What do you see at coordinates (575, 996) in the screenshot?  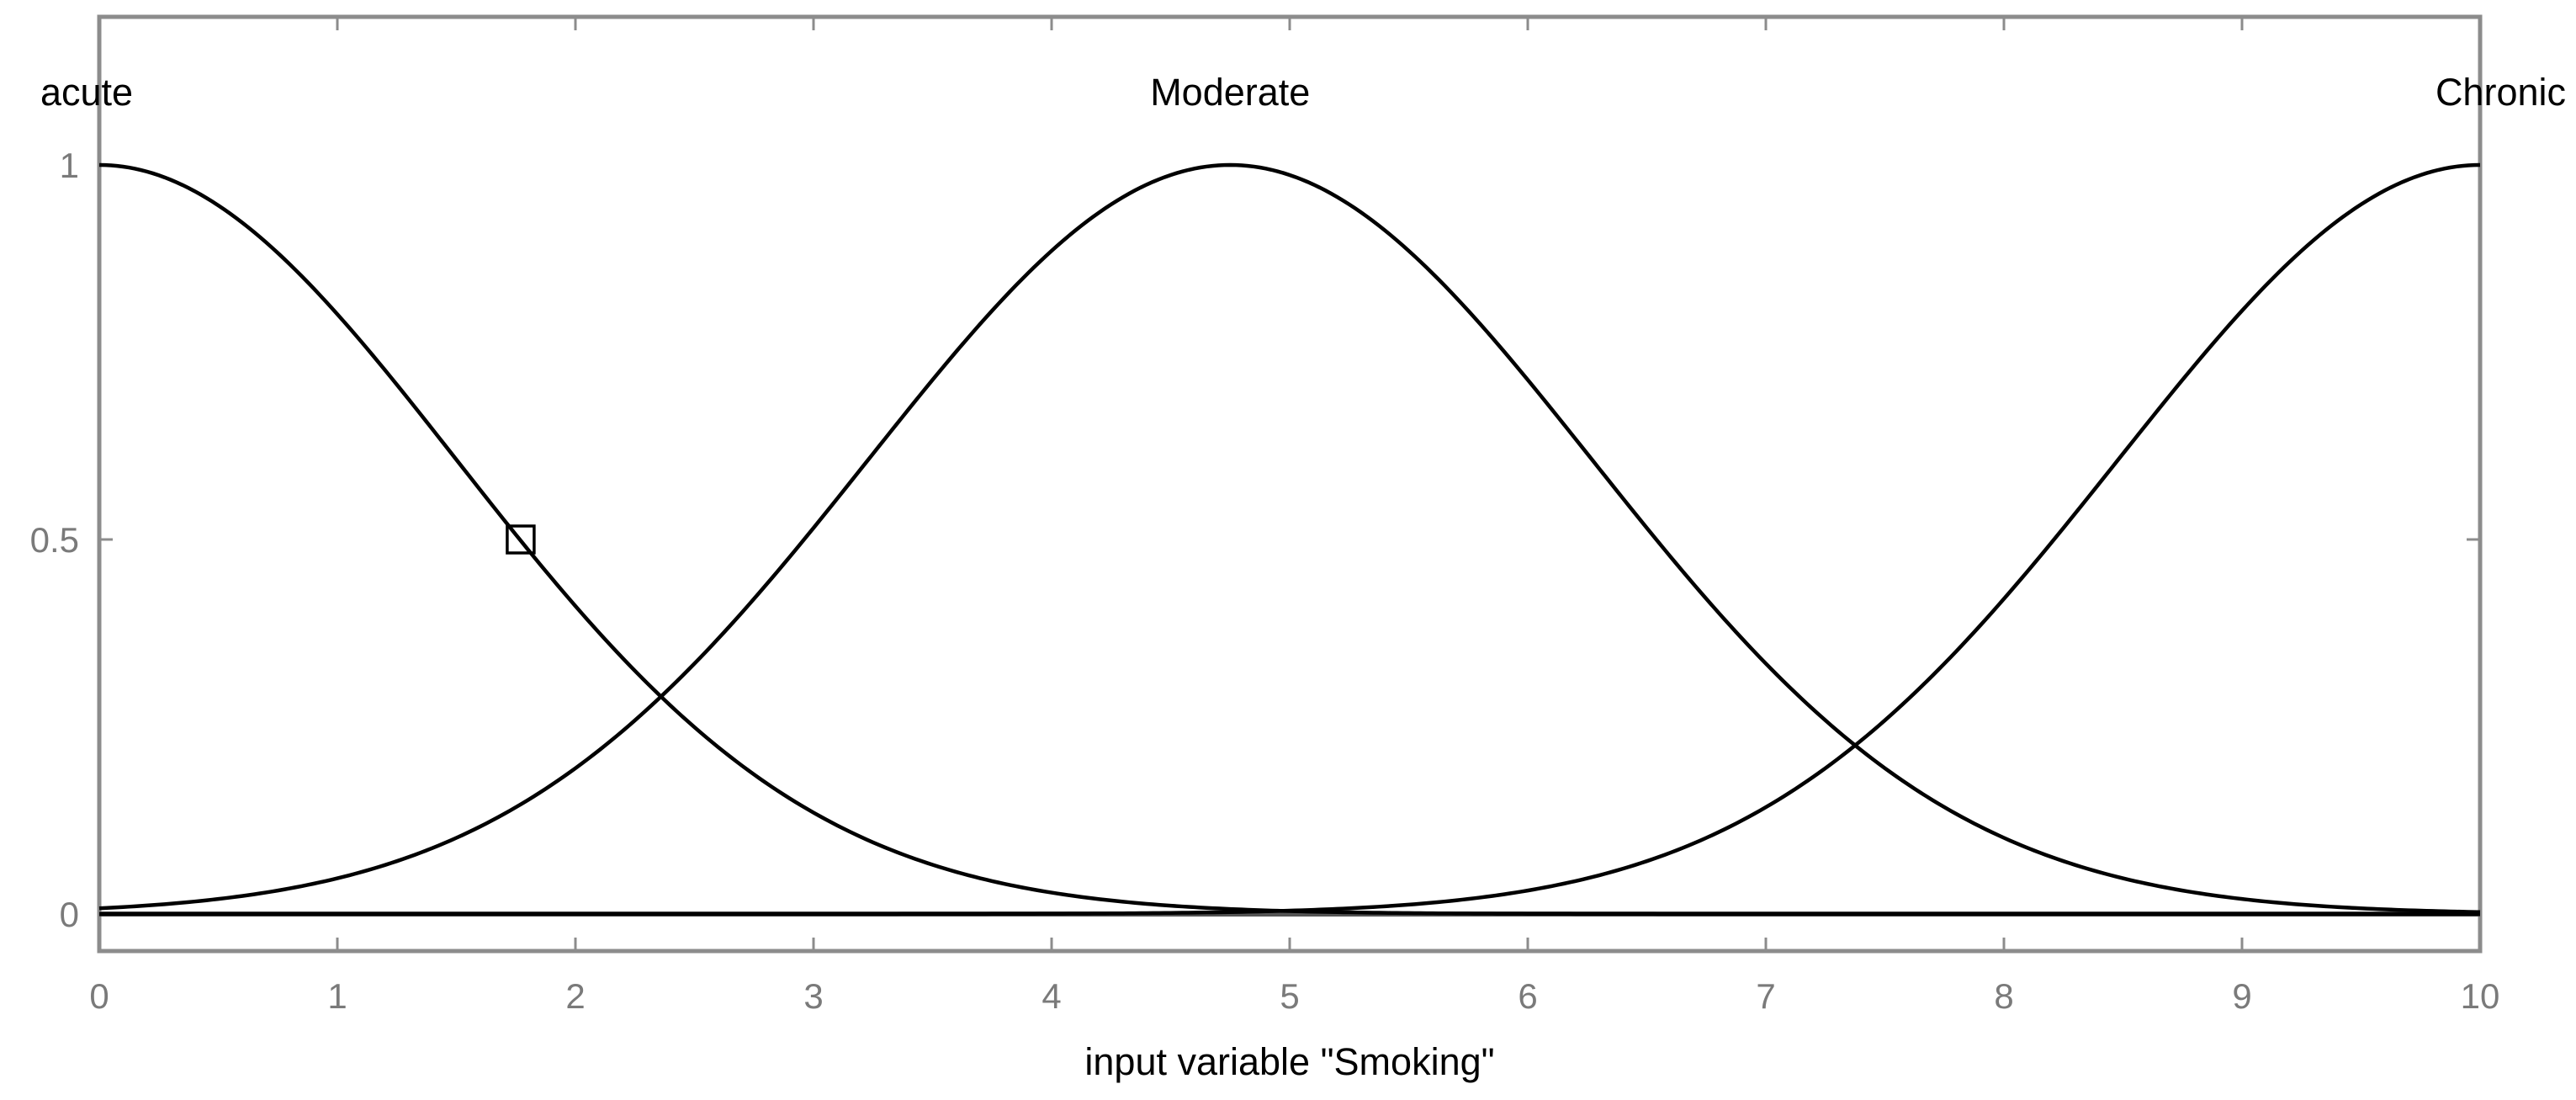 I see `x-tick-label-2: 2` at bounding box center [575, 996].